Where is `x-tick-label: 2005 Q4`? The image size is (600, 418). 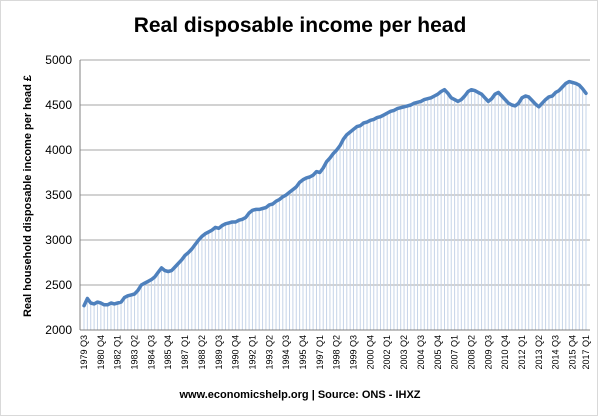
x-tick-label: 2005 Q4 is located at coordinates (438, 352).